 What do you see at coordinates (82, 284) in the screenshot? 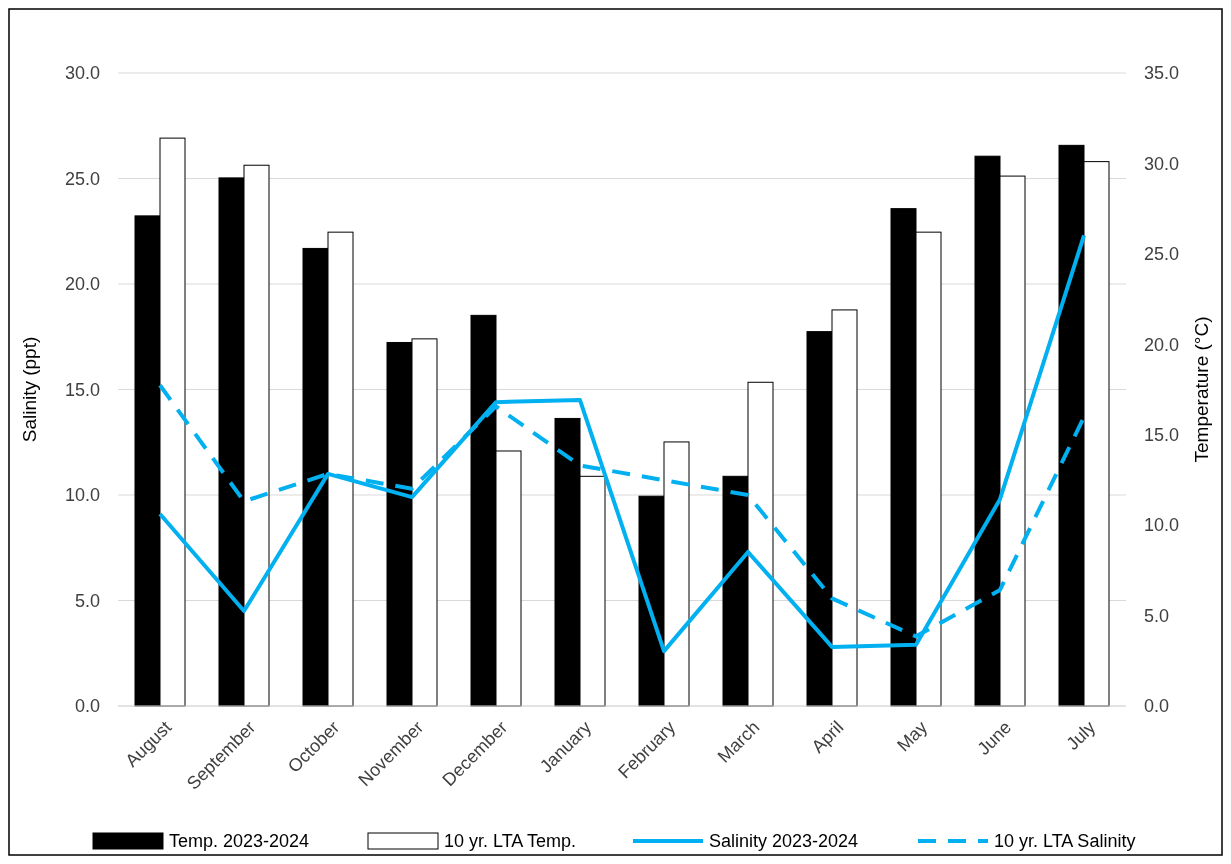
I see `y-tick-label: 20.0` at bounding box center [82, 284].